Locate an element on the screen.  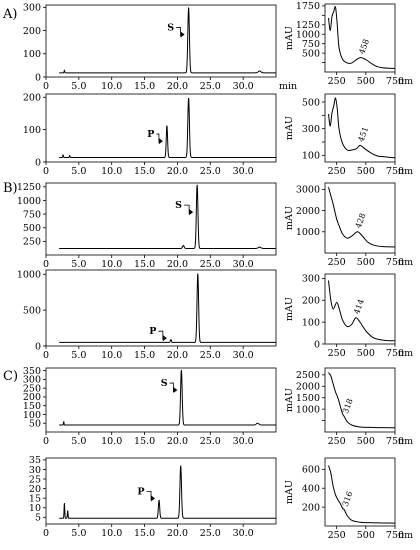
spec-C2-peak-annotation: 316 is located at coordinates (348, 498).